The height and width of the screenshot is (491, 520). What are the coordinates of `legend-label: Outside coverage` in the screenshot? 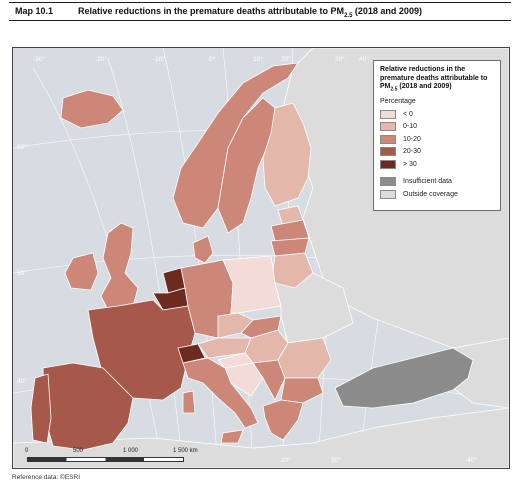 It's located at (430, 194).